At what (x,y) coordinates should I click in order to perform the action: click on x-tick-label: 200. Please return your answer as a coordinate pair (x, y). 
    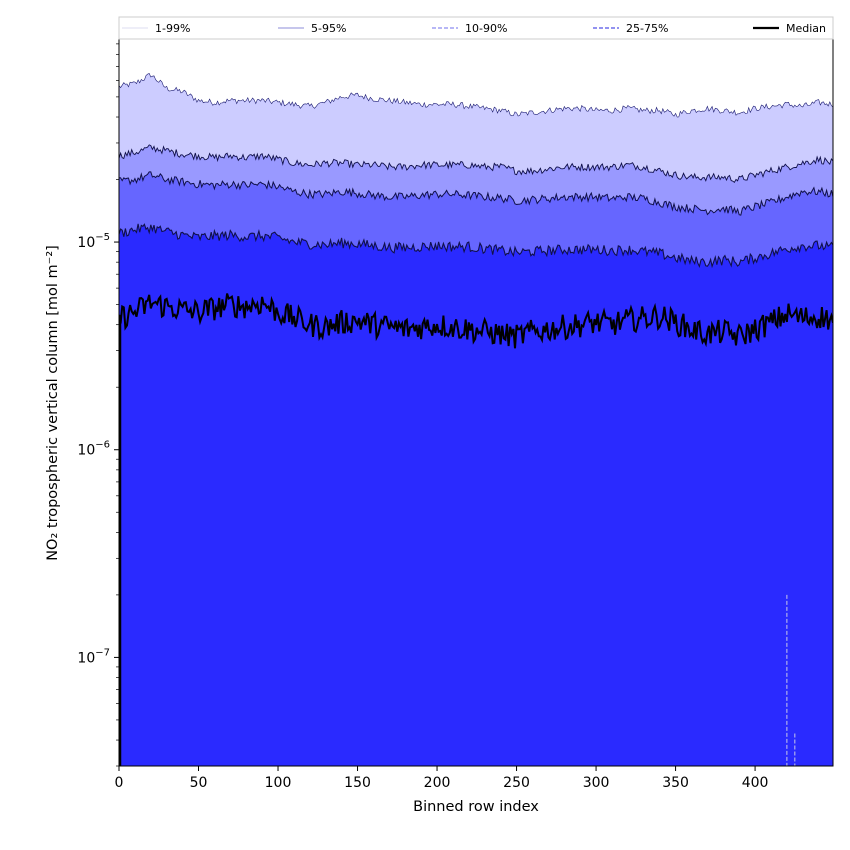
    Looking at the image, I should click on (437, 783).